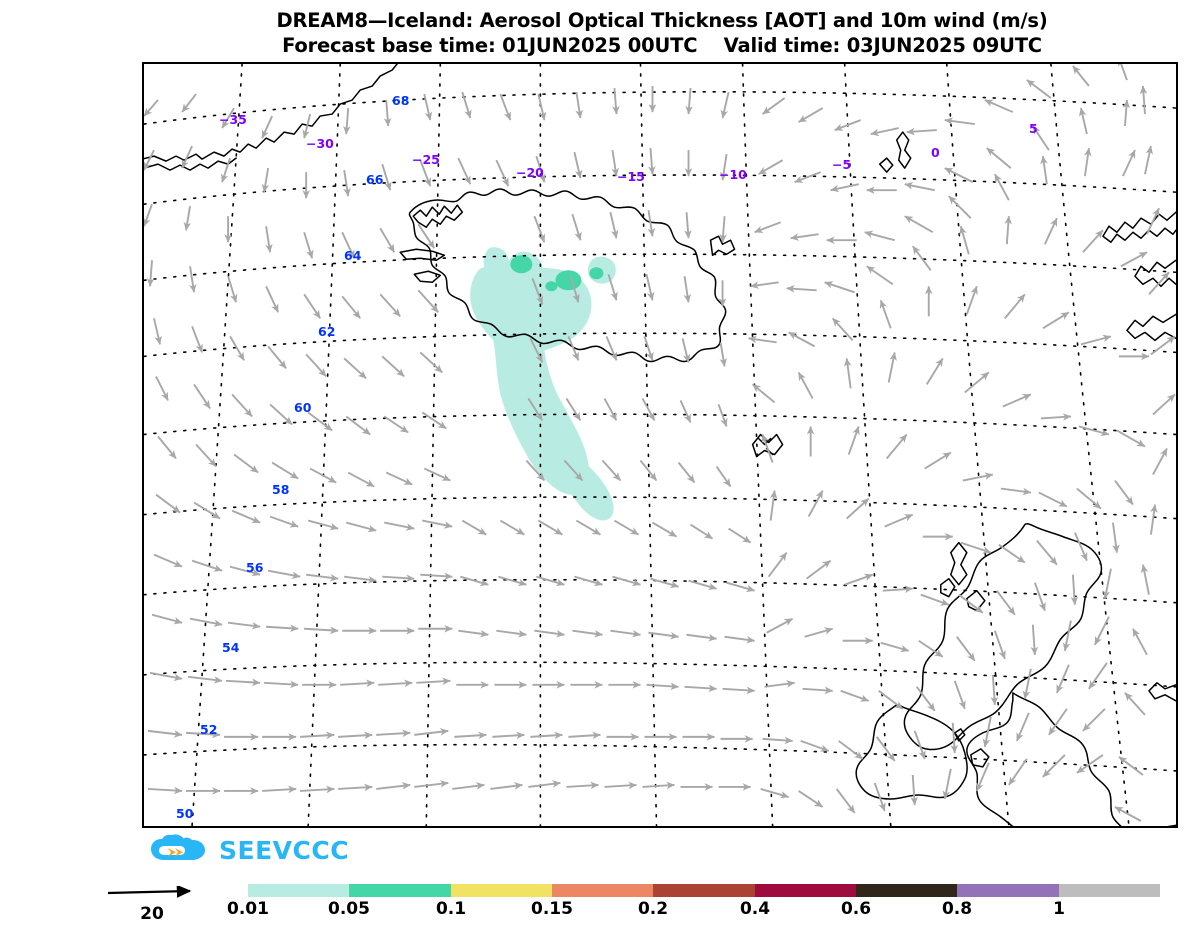 The height and width of the screenshot is (930, 1193). What do you see at coordinates (353, 255) in the screenshot?
I see `lat-label-2: 64` at bounding box center [353, 255].